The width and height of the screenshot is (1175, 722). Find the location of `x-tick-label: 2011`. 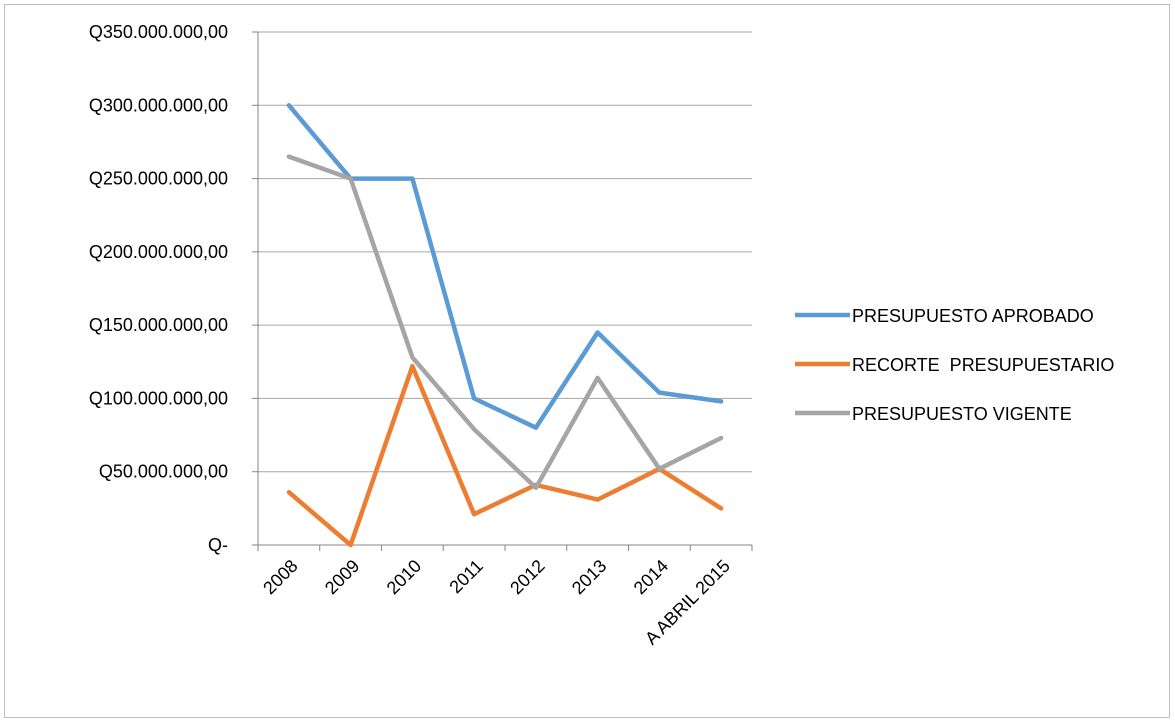

x-tick-label: 2011 is located at coordinates (466, 577).